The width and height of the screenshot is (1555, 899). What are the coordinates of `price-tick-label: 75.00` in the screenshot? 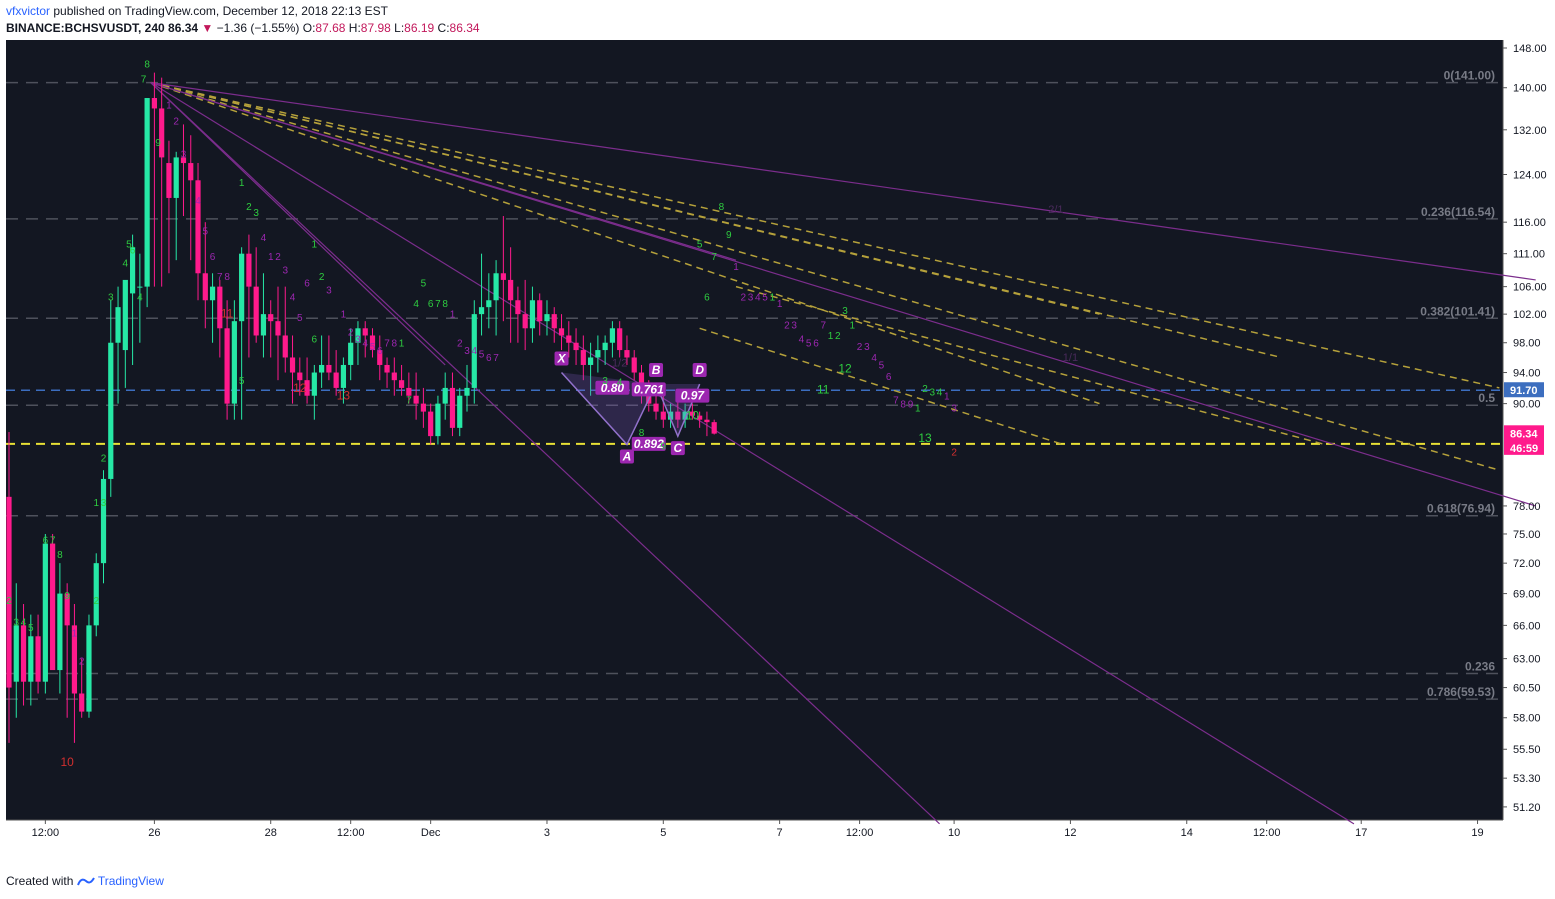 It's located at (1527, 535).